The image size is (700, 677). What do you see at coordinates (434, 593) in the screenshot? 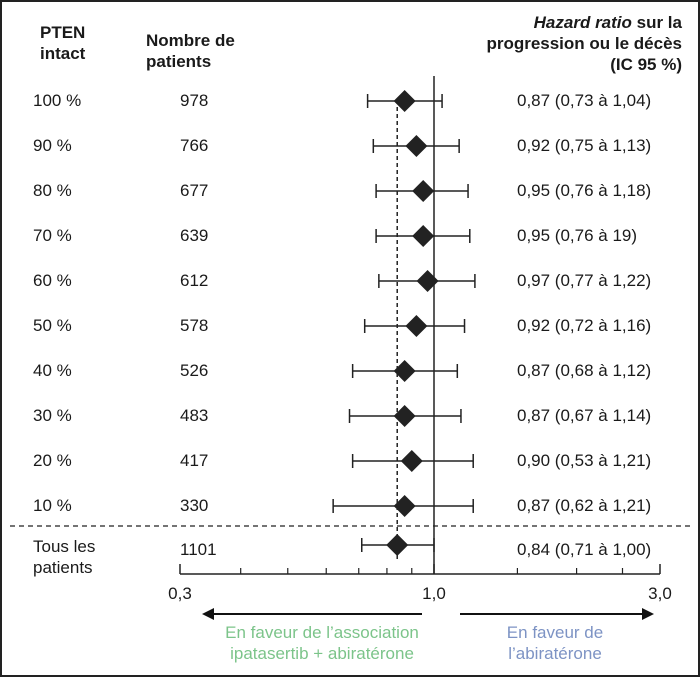
I see `x-axis-tick-label: 1,0` at bounding box center [434, 593].